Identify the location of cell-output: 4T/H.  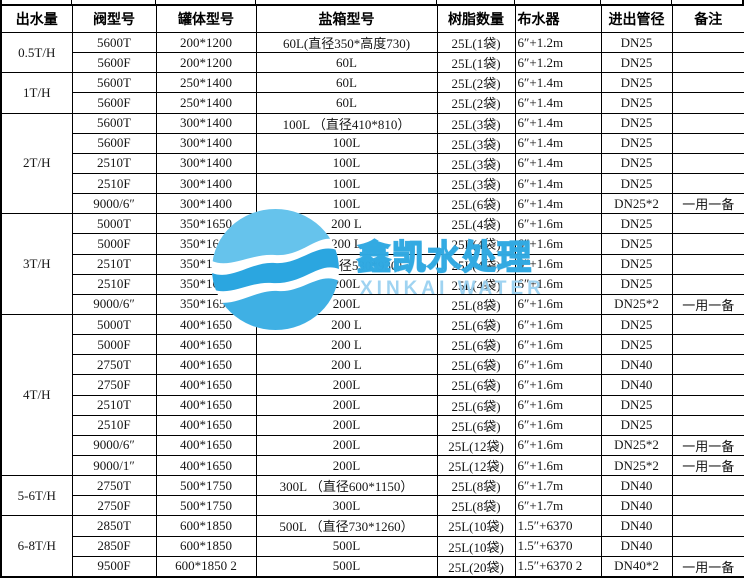
(36, 395).